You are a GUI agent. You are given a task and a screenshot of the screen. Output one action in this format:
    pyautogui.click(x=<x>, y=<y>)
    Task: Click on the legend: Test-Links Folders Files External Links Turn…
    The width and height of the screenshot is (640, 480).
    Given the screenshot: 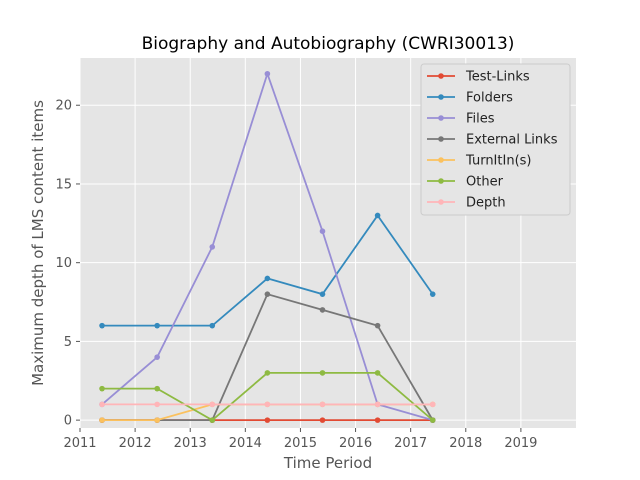 What is the action you would take?
    pyautogui.click(x=495, y=139)
    